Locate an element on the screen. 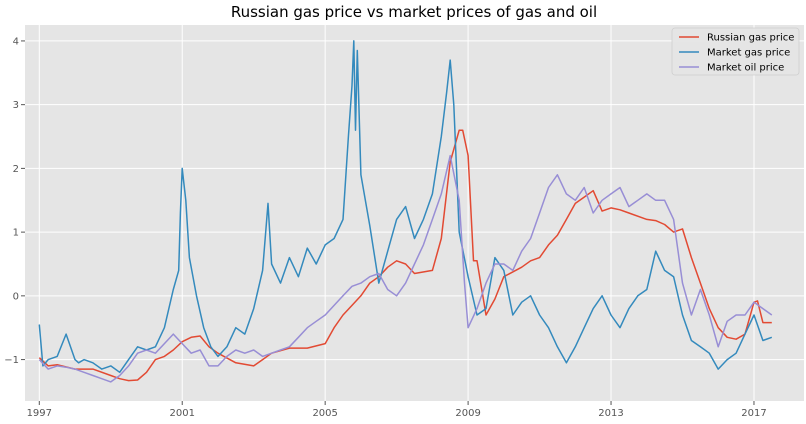 The height and width of the screenshot is (424, 806). y-tick-label: 1 is located at coordinates (16, 233).